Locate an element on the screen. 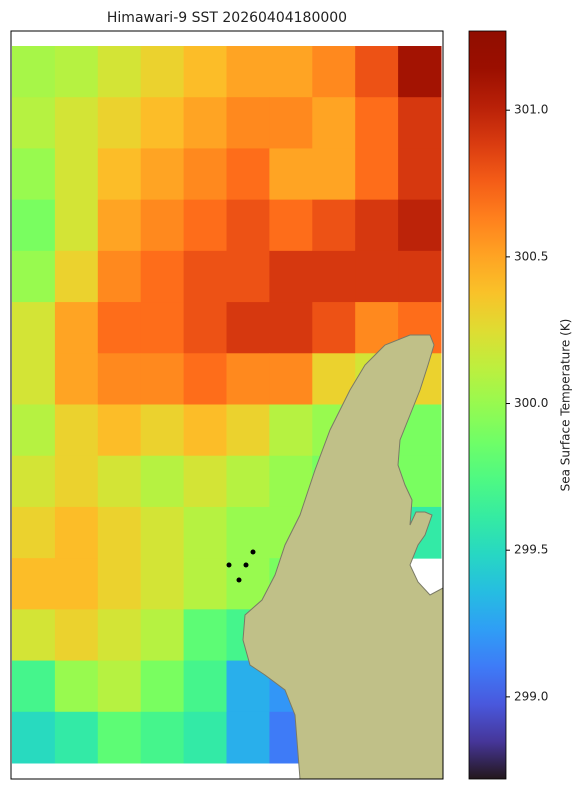 This screenshot has height=789, width=585. stations is located at coordinates (241, 566).